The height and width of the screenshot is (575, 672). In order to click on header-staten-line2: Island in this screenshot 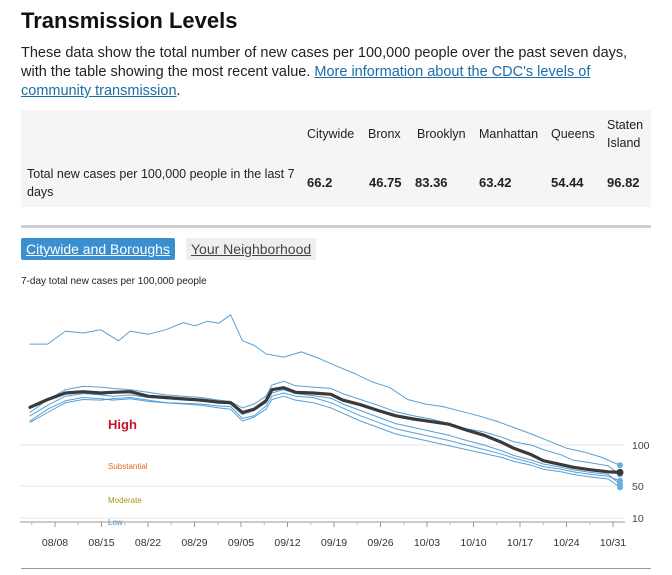, I will do `click(624, 143)`.